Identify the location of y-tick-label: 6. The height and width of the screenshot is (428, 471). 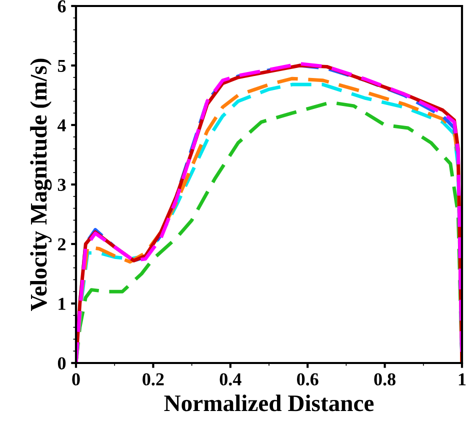
(62, 6).